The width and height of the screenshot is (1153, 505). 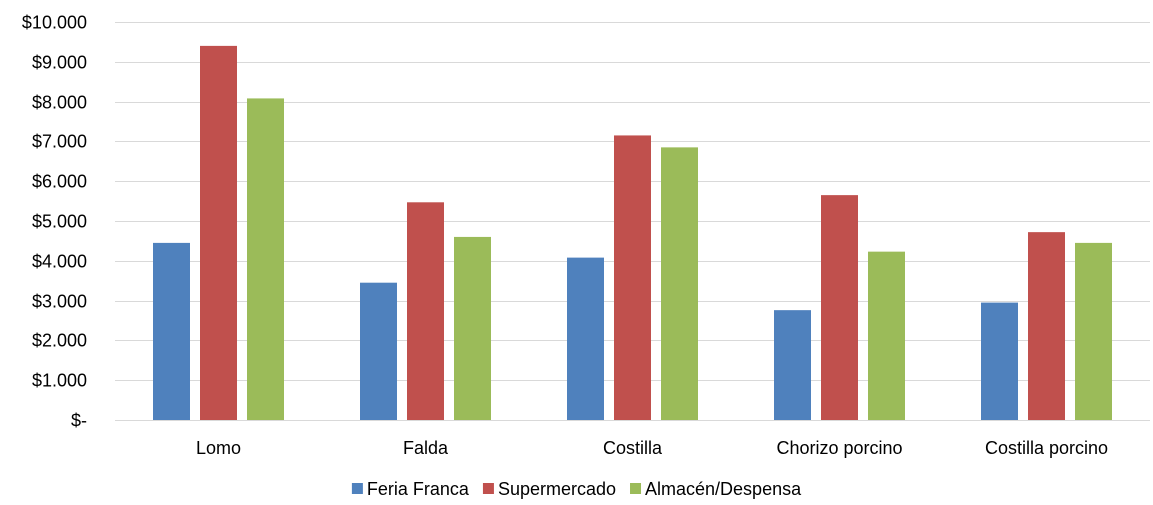 What do you see at coordinates (59, 341) in the screenshot?
I see `y-tick-label: $2.000` at bounding box center [59, 341].